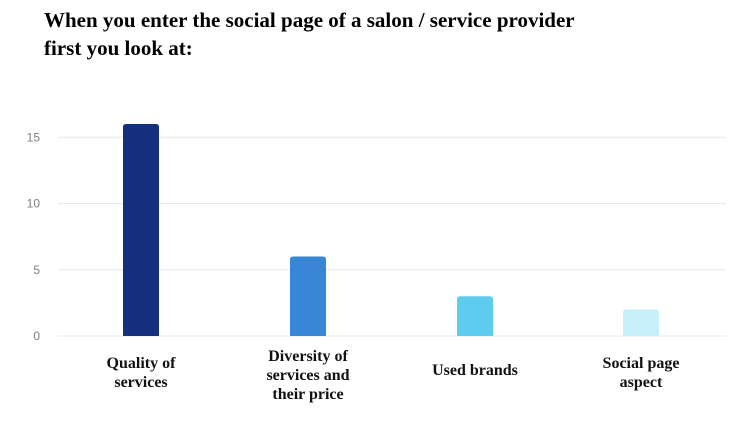  I want to click on chart-title-line-2: first you look at:, so click(118, 48).